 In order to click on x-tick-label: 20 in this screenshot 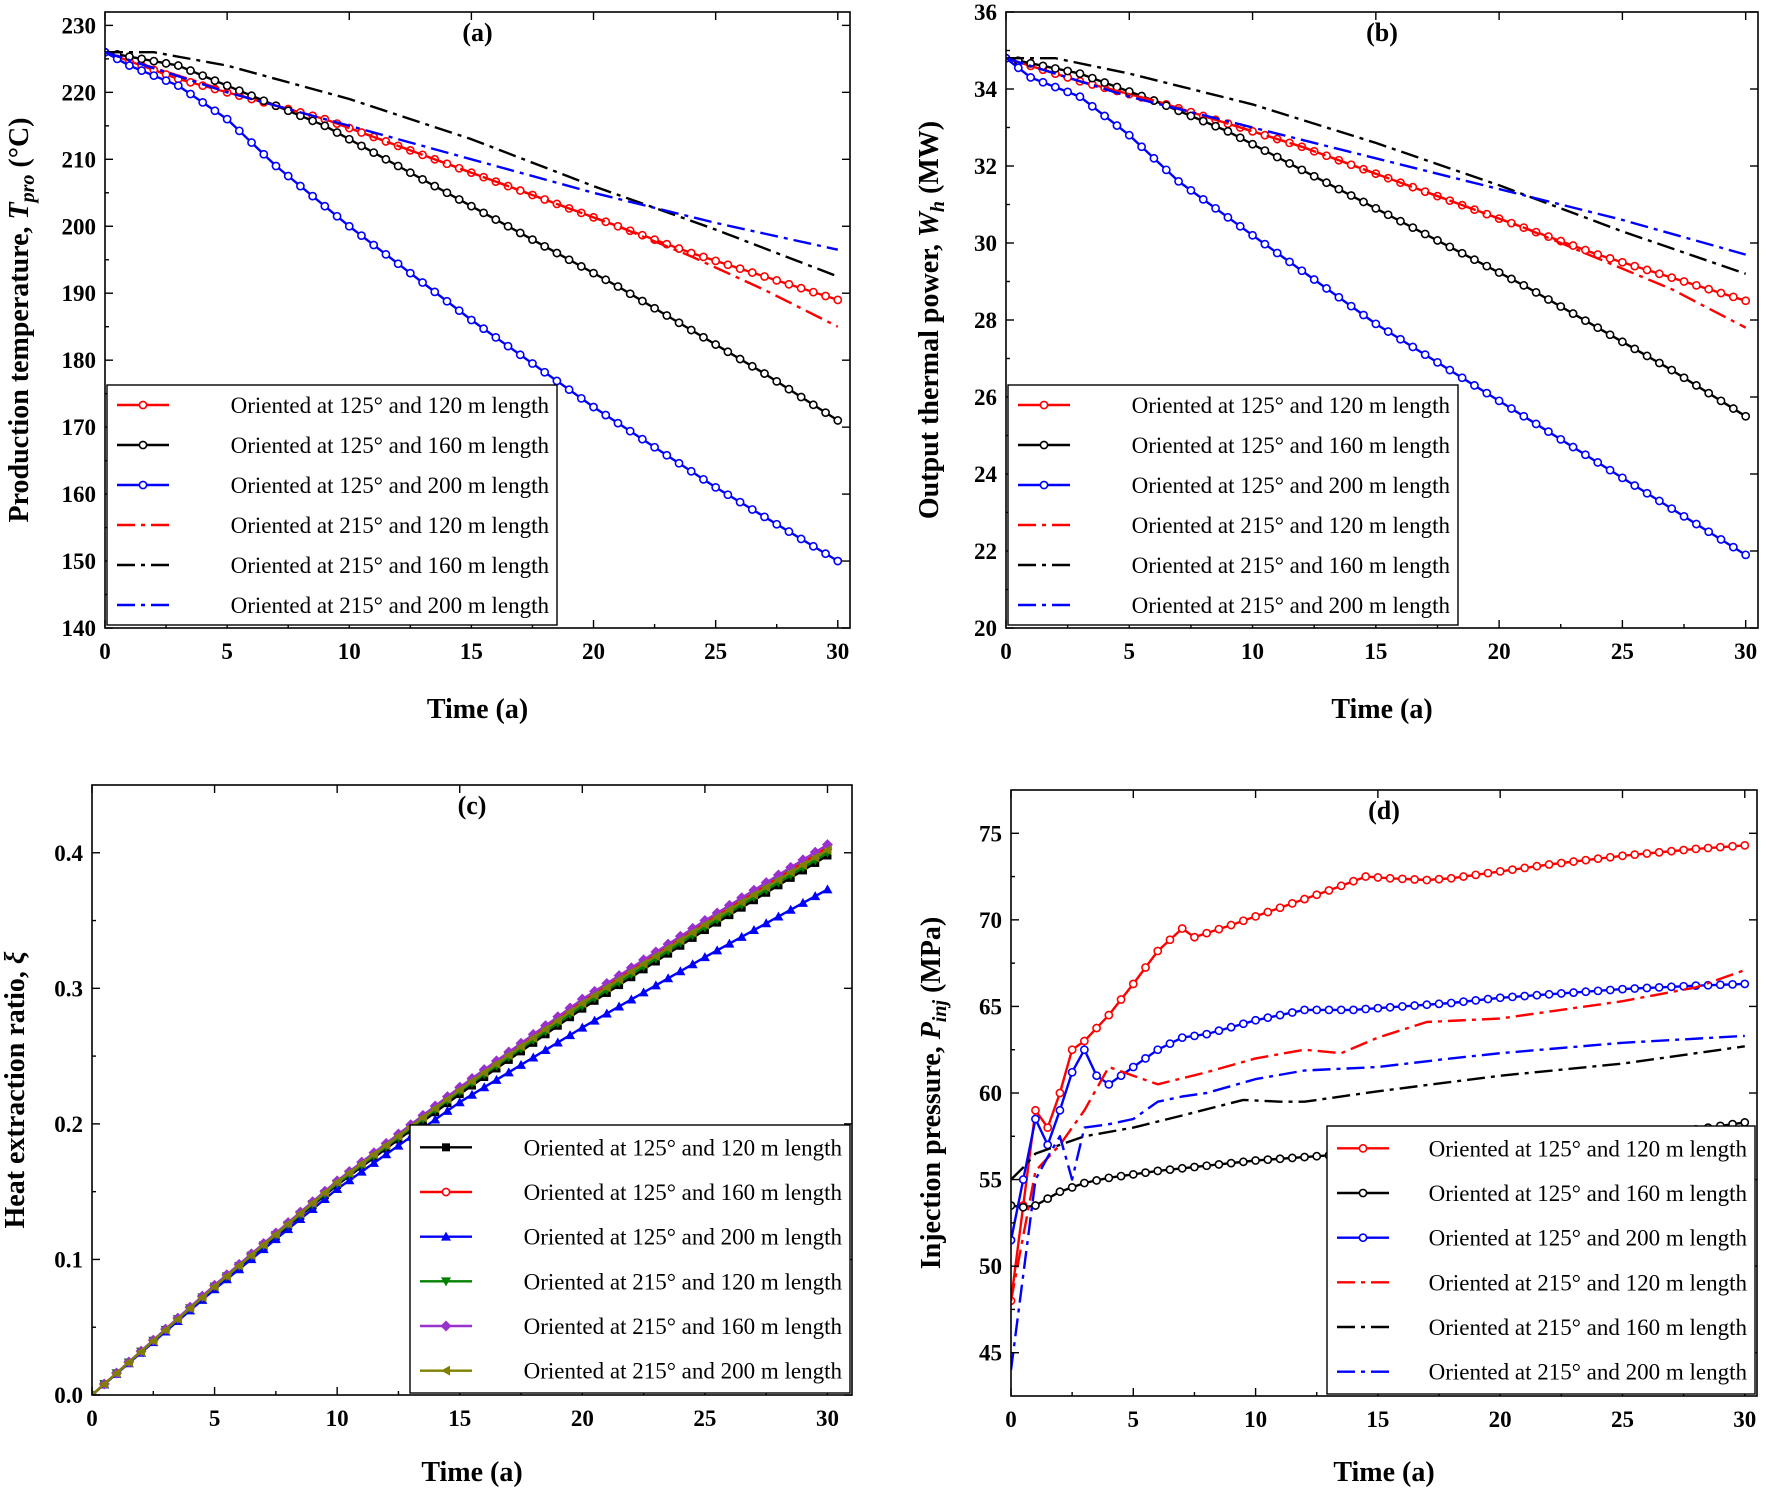, I will do `click(1499, 651)`.